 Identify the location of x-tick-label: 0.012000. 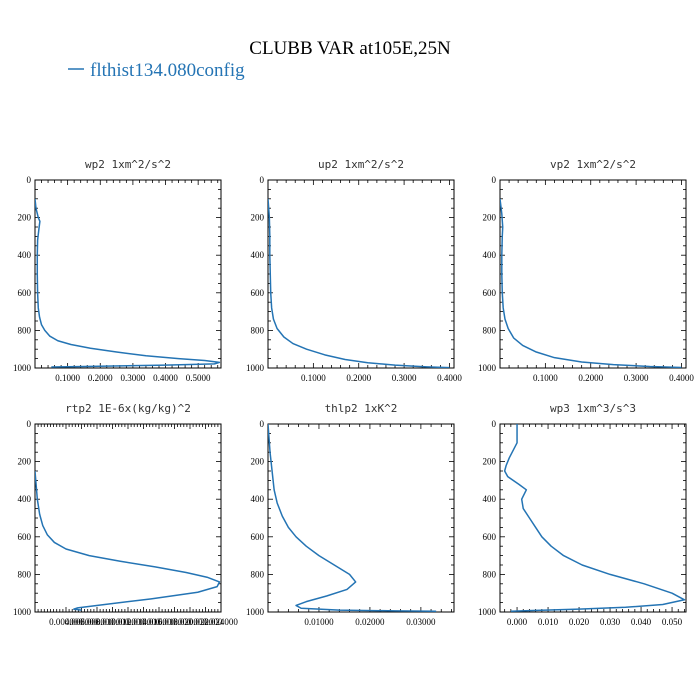
(128, 622).